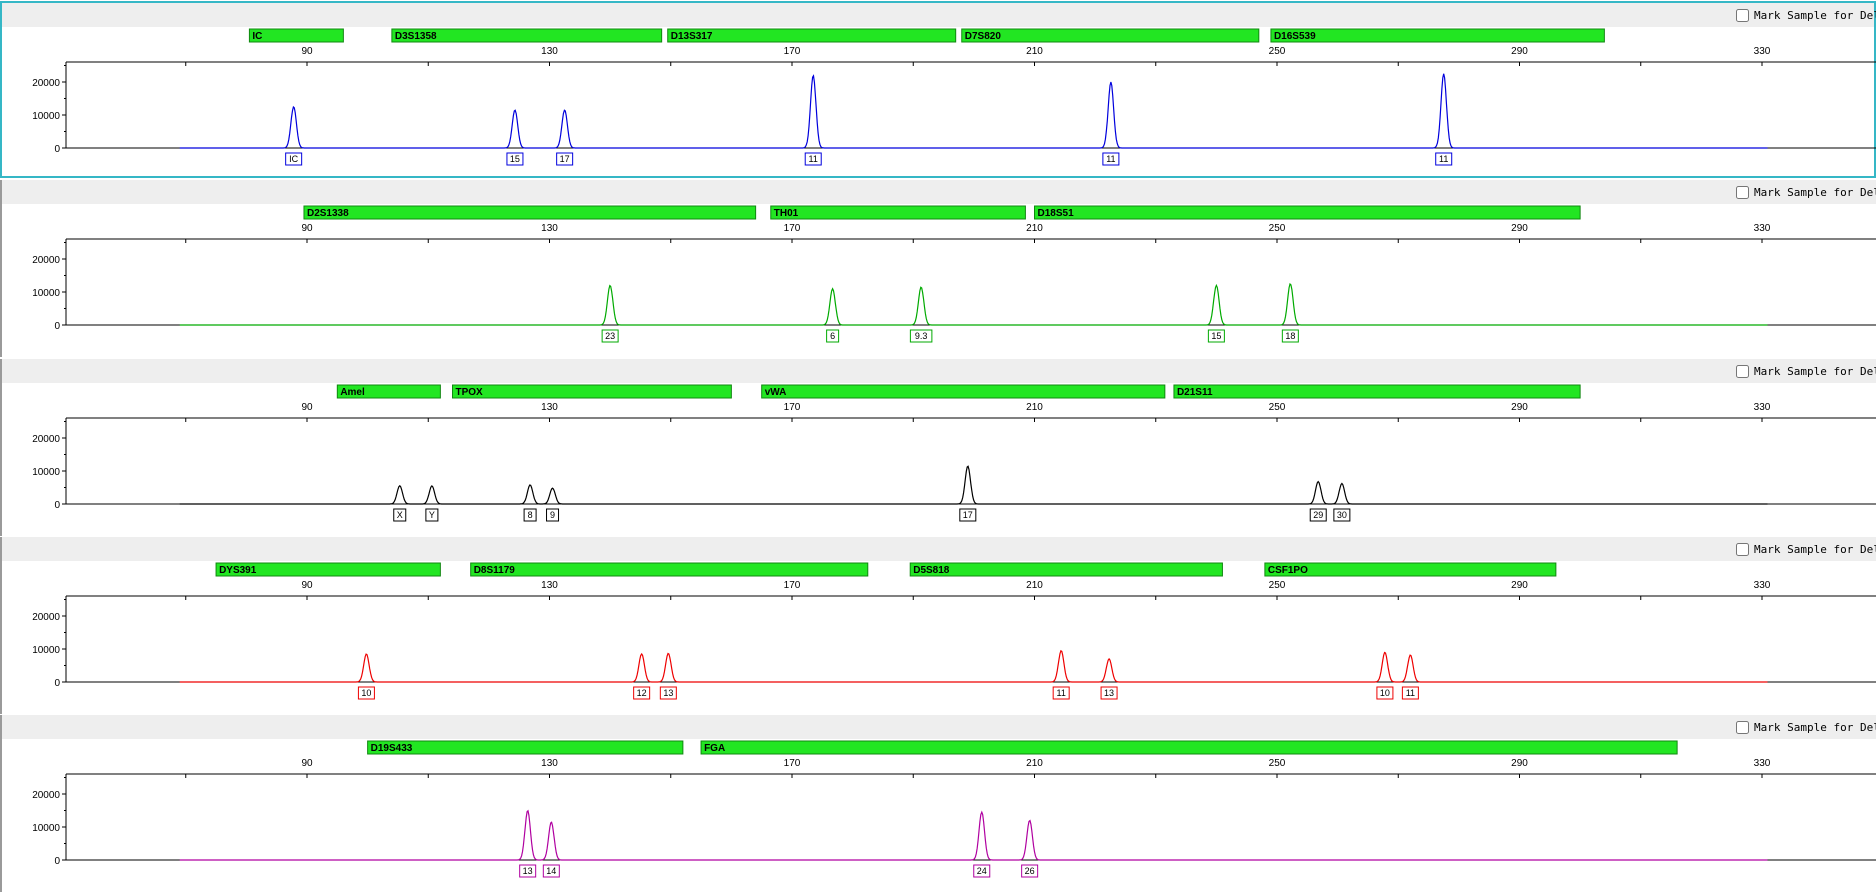 Image resolution: width=1876 pixels, height=892 pixels. What do you see at coordinates (610, 336) in the screenshot?
I see `allele-call: 23` at bounding box center [610, 336].